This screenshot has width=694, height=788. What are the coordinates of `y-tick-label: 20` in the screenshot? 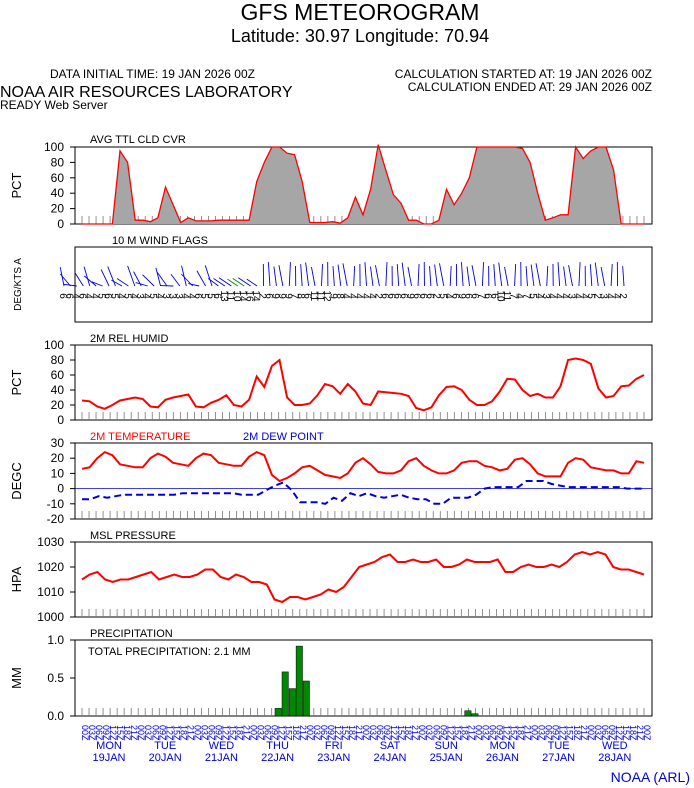 It's located at (58, 209).